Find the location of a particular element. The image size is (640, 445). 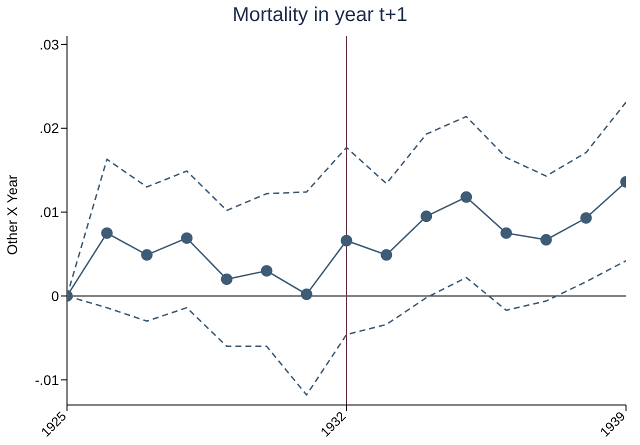

y-tick-label: .01 is located at coordinates (50, 212).